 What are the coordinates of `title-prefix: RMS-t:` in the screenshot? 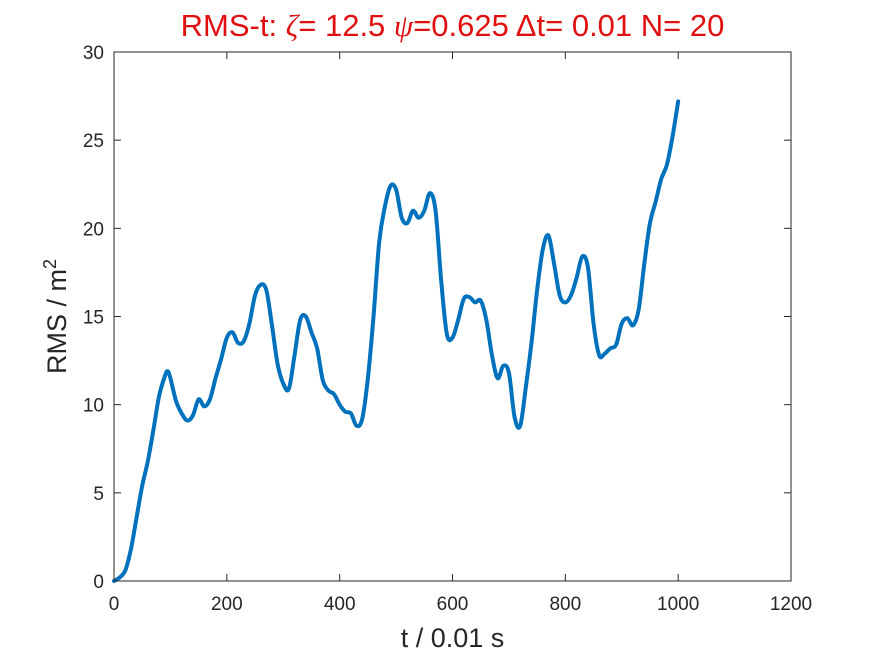 It's located at (233, 25).